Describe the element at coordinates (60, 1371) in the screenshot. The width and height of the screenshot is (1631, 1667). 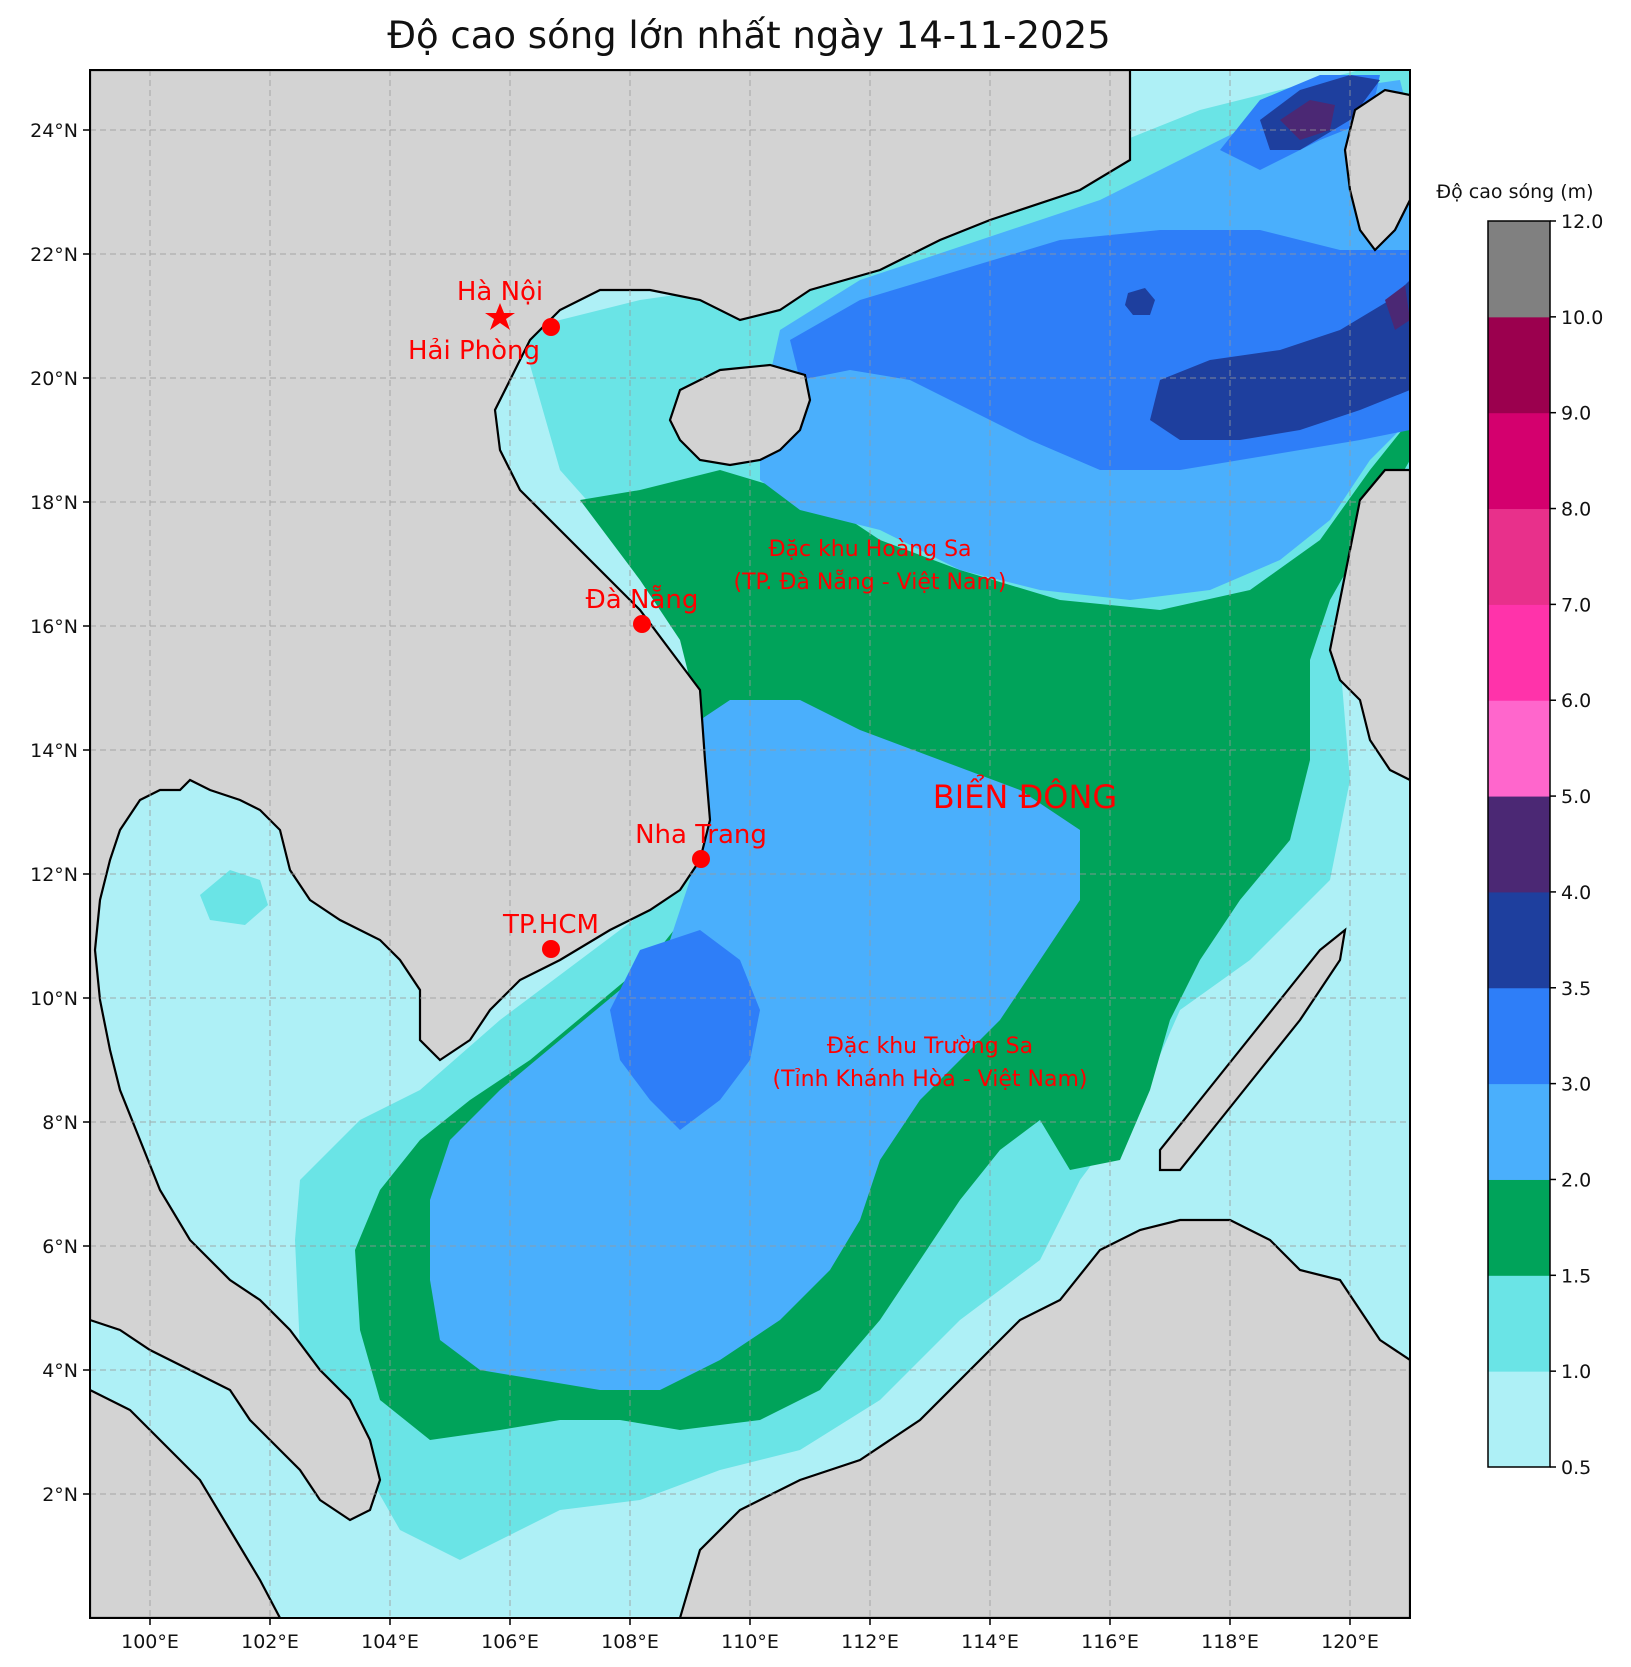
I see `y-tick-label: 4°N` at that location.